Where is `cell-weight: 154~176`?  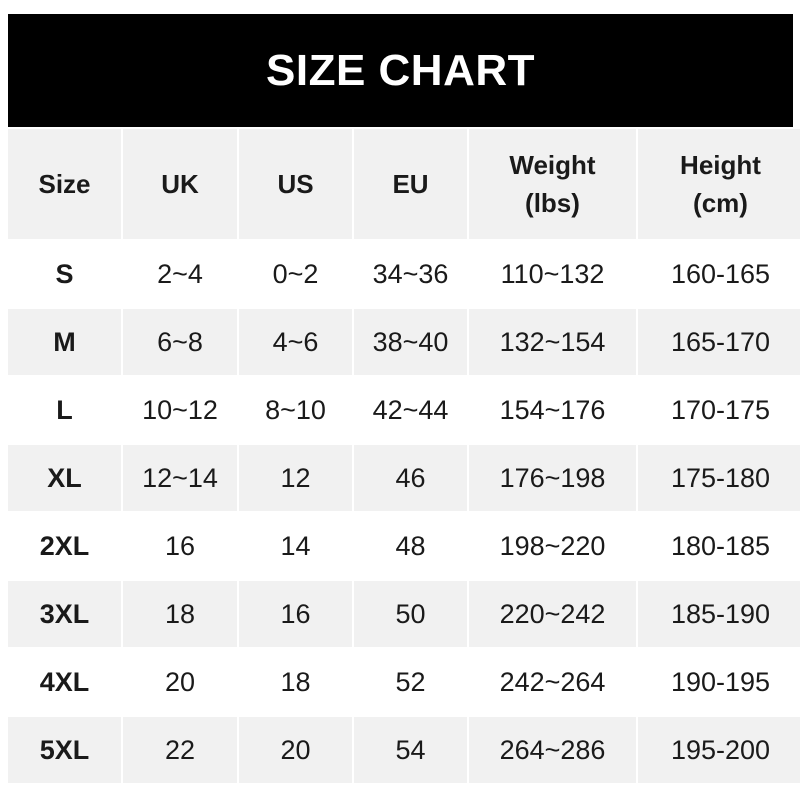 cell-weight: 154~176 is located at coordinates (552, 410).